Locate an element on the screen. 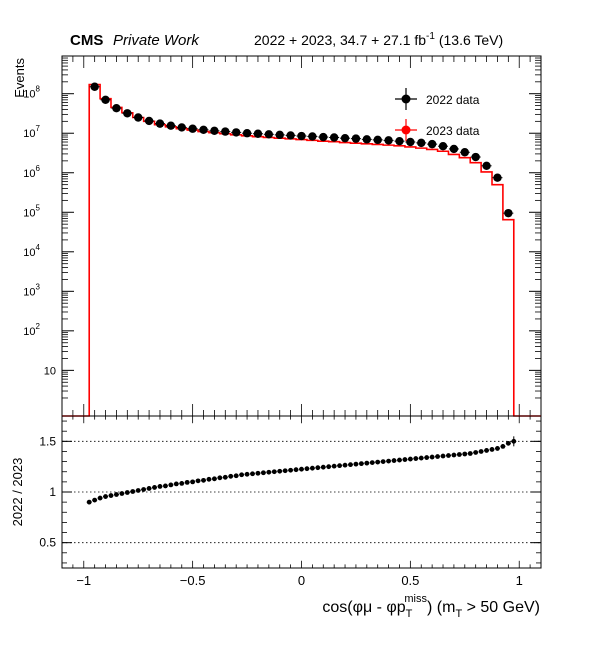  x-axis-label-sub2: T is located at coordinates (458, 614).